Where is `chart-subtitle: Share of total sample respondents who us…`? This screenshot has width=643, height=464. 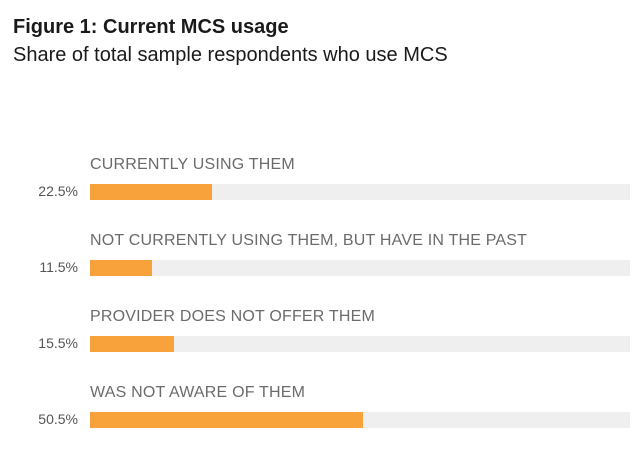 chart-subtitle: Share of total sample respondents who us… is located at coordinates (230, 55).